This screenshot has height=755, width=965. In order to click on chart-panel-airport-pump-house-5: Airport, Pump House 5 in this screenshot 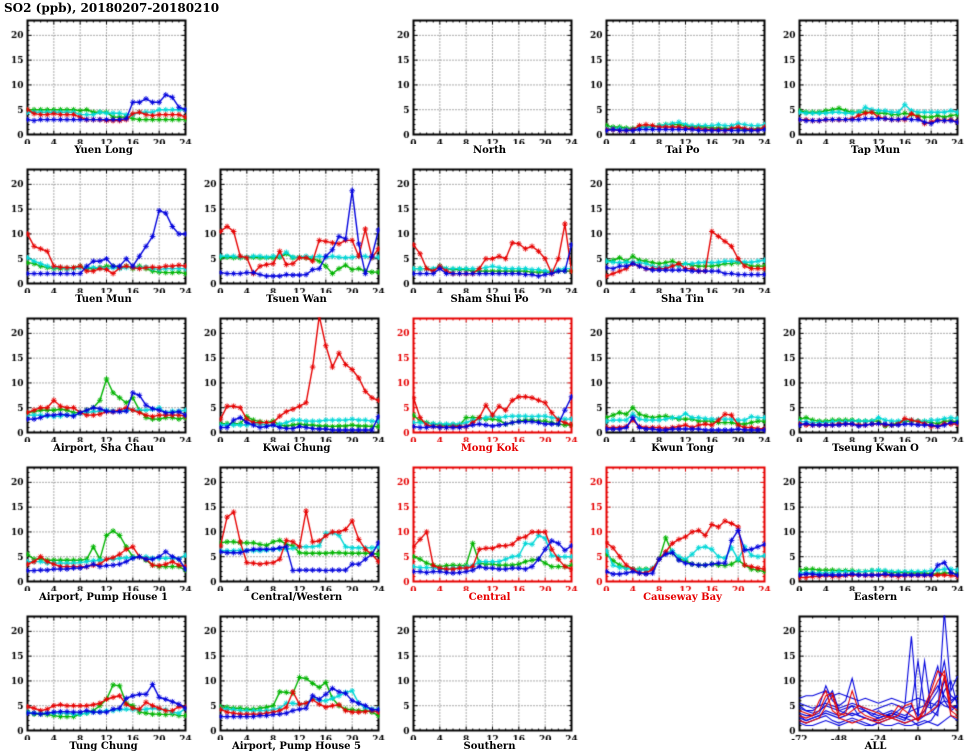, I will do `click(289, 678)`.